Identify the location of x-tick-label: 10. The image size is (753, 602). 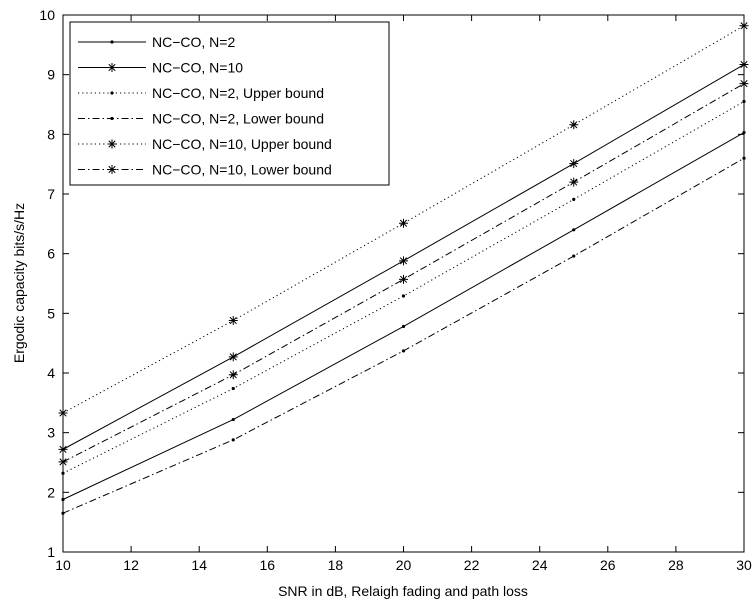
(63, 565).